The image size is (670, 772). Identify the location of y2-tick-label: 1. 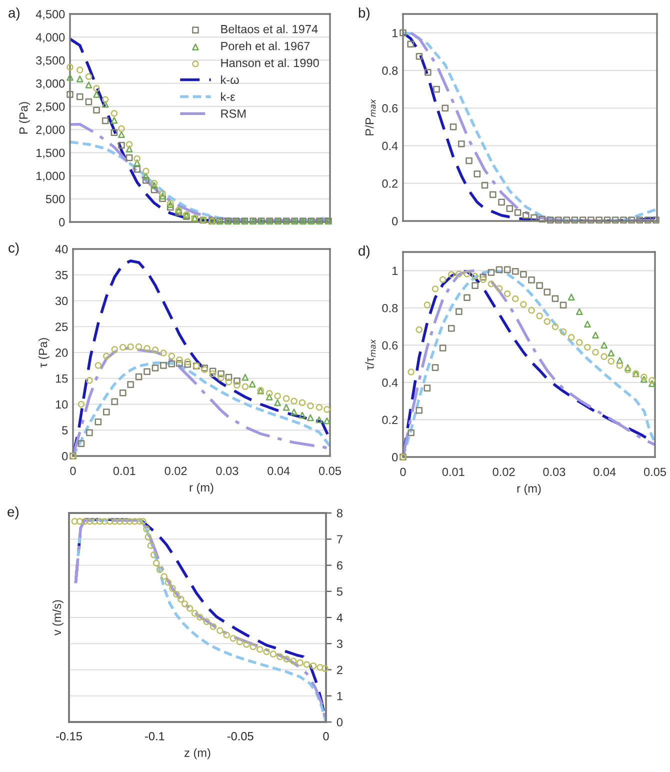
(339, 696).